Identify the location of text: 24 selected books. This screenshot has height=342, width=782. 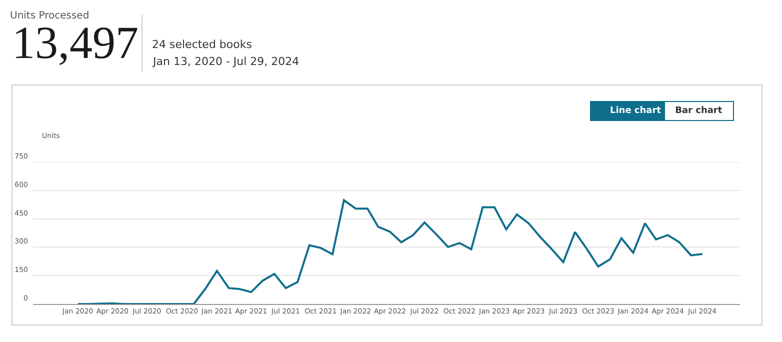
(202, 44).